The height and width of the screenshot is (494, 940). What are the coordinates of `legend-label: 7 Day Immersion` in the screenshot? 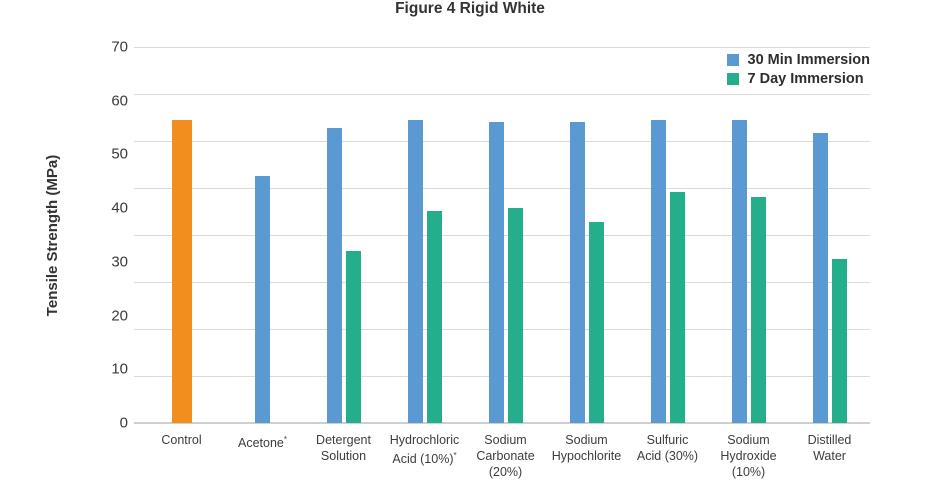 It's located at (805, 79).